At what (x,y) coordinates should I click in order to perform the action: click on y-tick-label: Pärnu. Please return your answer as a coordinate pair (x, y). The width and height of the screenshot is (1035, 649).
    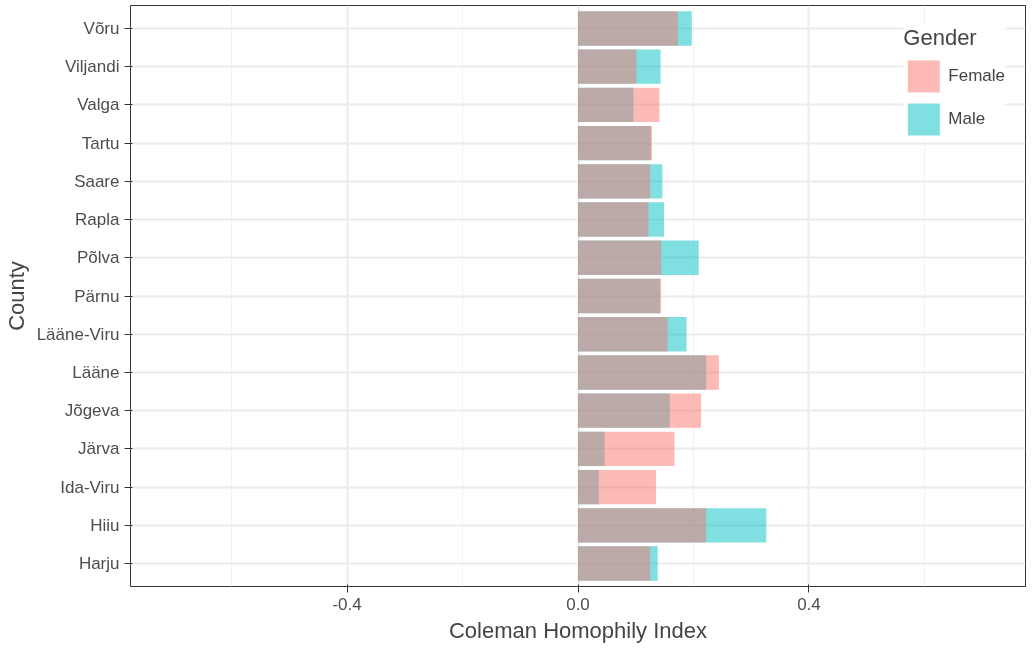
    Looking at the image, I should click on (97, 296).